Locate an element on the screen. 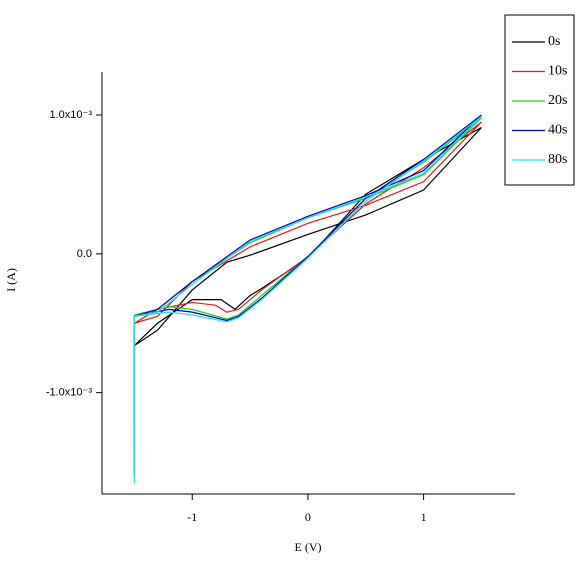  legend-box is located at coordinates (539, 100).